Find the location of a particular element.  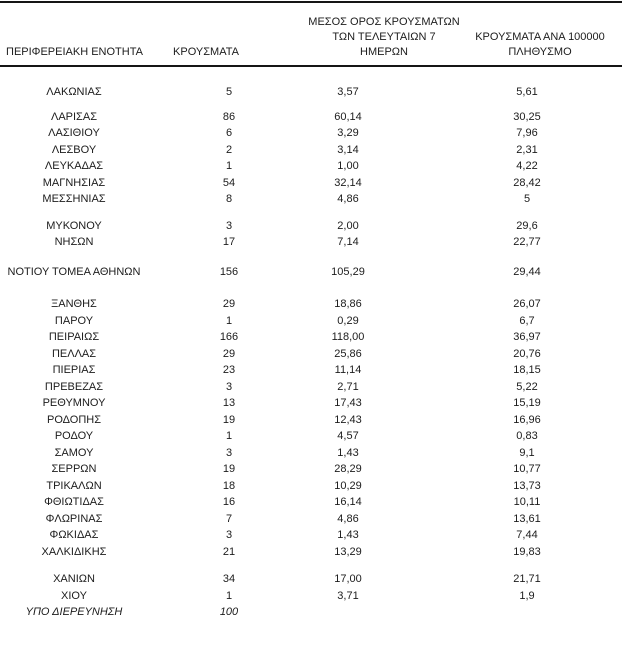

col-header-region: ΠΕΡΙΦΕΡΕΙΑΚΗ ΕΝΟΤΗΤΑ is located at coordinates (74, 52).